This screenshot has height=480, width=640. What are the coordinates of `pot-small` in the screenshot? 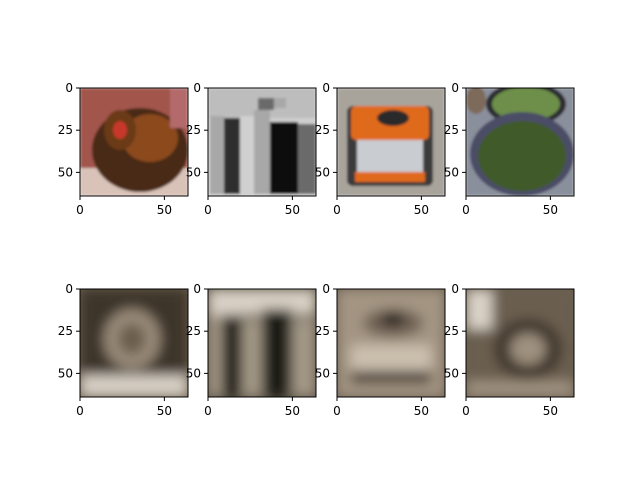 It's located at (476, 101).